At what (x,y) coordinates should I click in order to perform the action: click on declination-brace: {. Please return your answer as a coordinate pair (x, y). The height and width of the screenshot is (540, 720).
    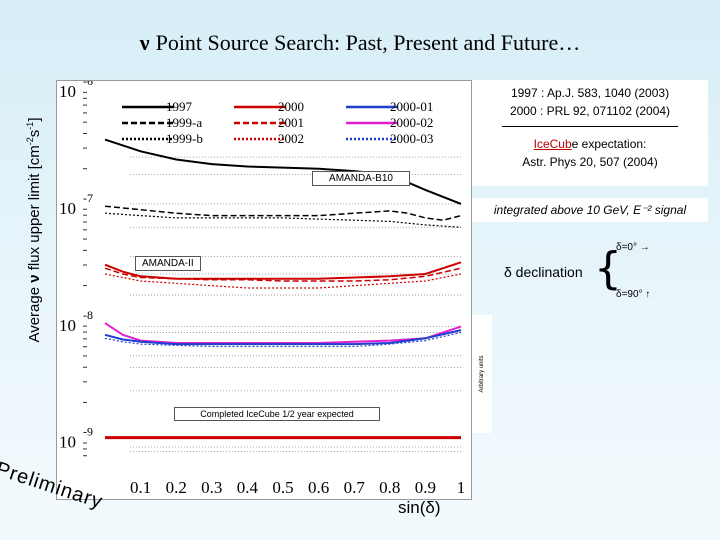
    Looking at the image, I should click on (608, 268).